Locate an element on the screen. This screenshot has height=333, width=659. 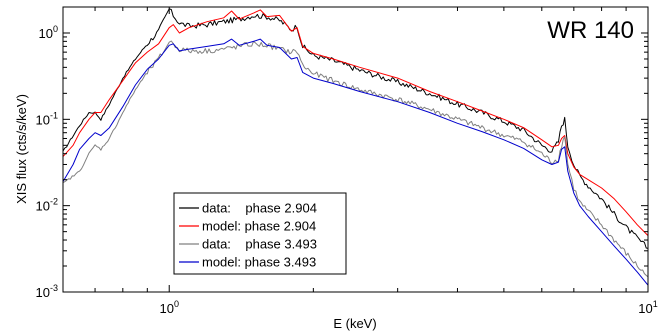
legend-box is located at coordinates (260, 233).